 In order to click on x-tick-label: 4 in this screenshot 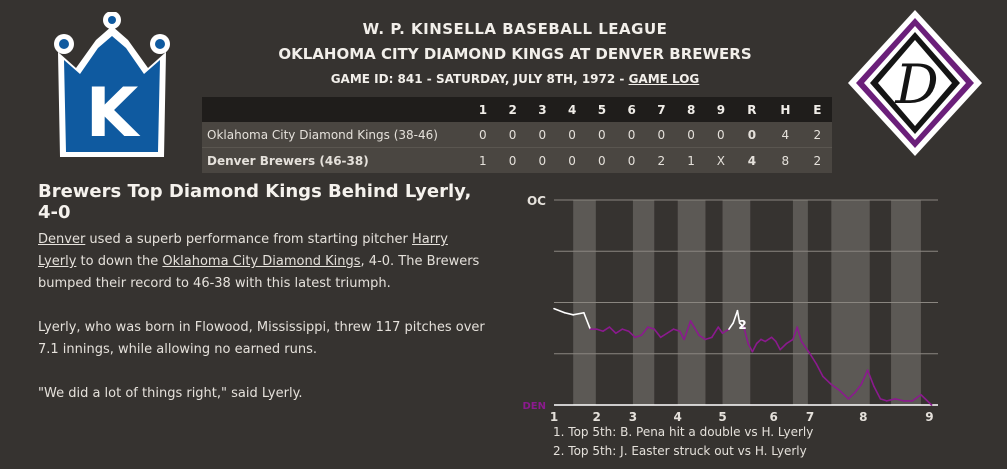, I will do `click(678, 416)`.